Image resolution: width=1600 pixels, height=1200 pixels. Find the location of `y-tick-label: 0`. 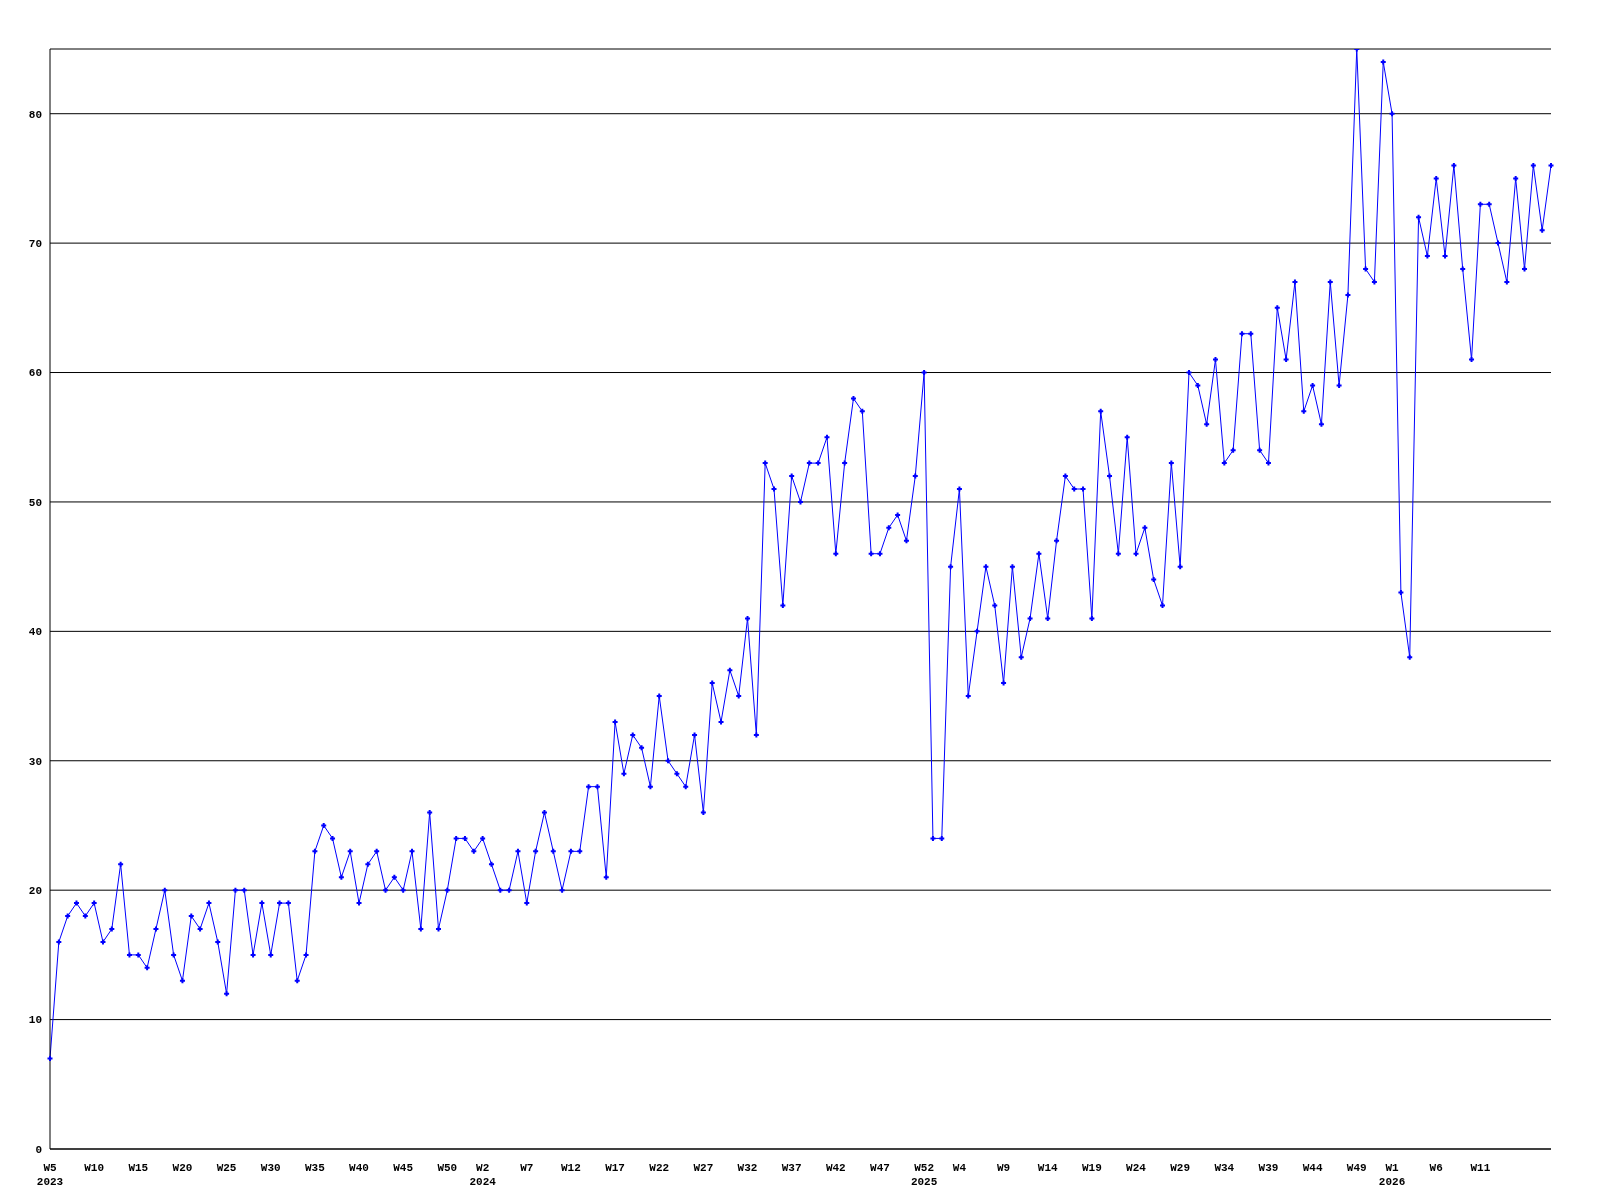

y-tick-label: 0 is located at coordinates (38, 1149).